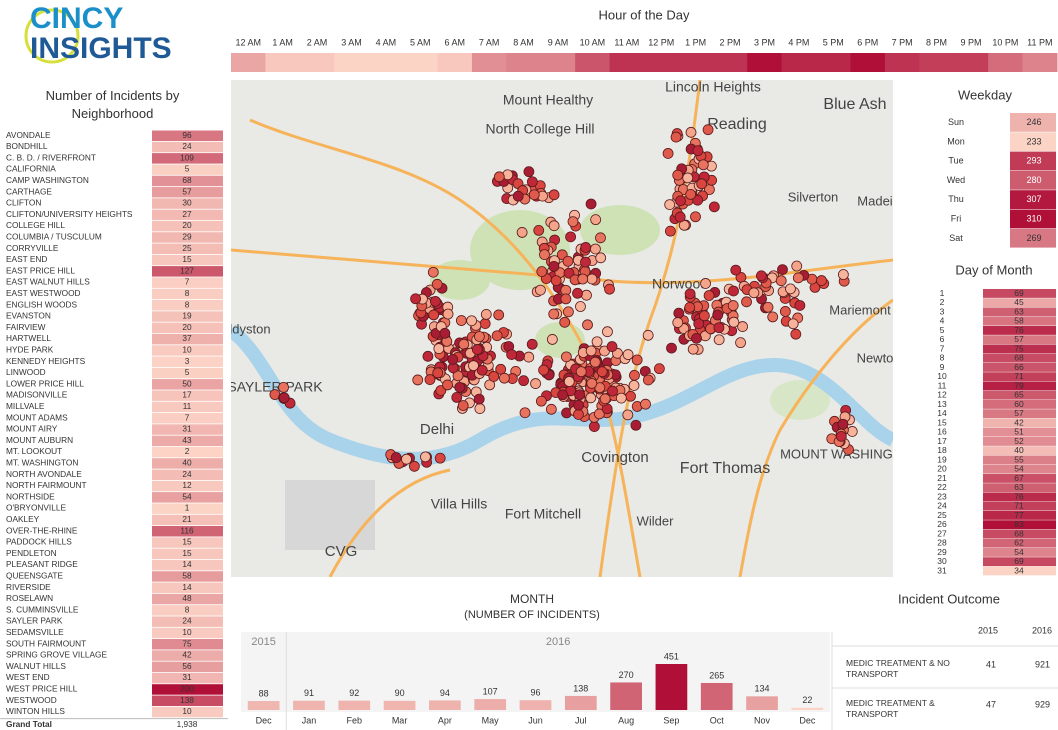  What do you see at coordinates (942, 469) in the screenshot?
I see `day-label: 20` at bounding box center [942, 469].